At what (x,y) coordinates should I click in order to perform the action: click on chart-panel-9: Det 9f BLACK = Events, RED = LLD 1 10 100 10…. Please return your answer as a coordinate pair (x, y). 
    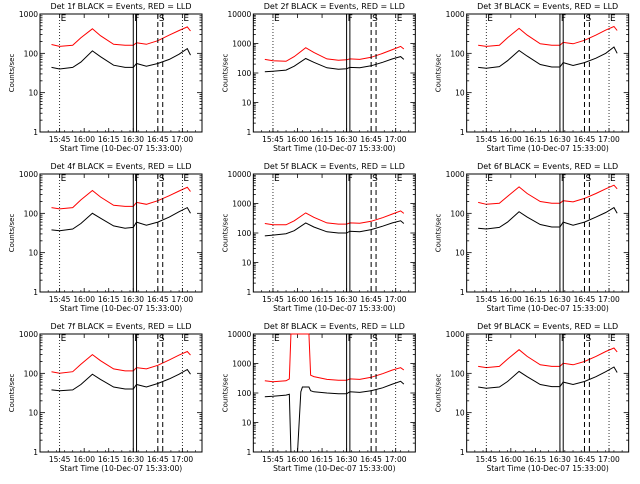
    Looking at the image, I should click on (532, 397).